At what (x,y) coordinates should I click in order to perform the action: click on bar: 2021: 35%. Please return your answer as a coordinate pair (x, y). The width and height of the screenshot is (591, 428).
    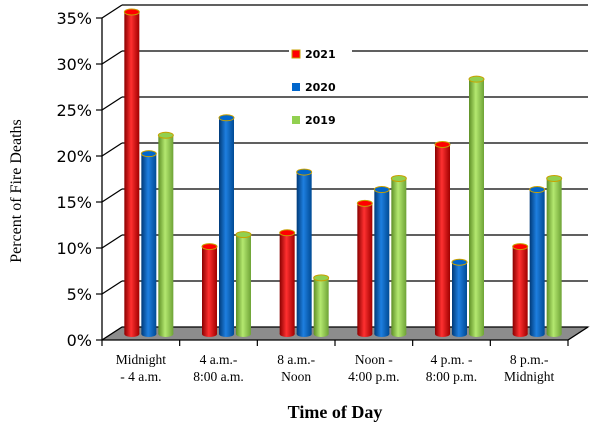
    Looking at the image, I should click on (131, 172).